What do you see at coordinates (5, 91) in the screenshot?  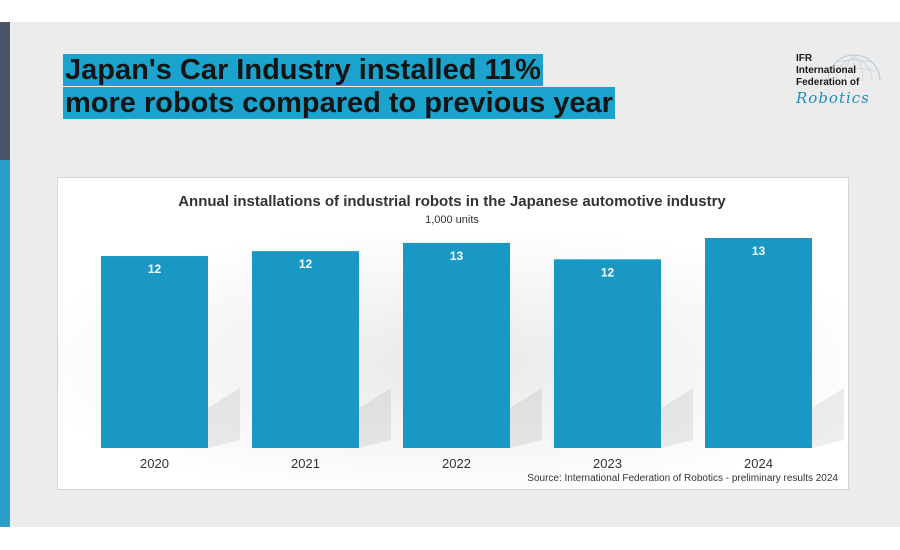 I see `sidebar-accent-dark` at bounding box center [5, 91].